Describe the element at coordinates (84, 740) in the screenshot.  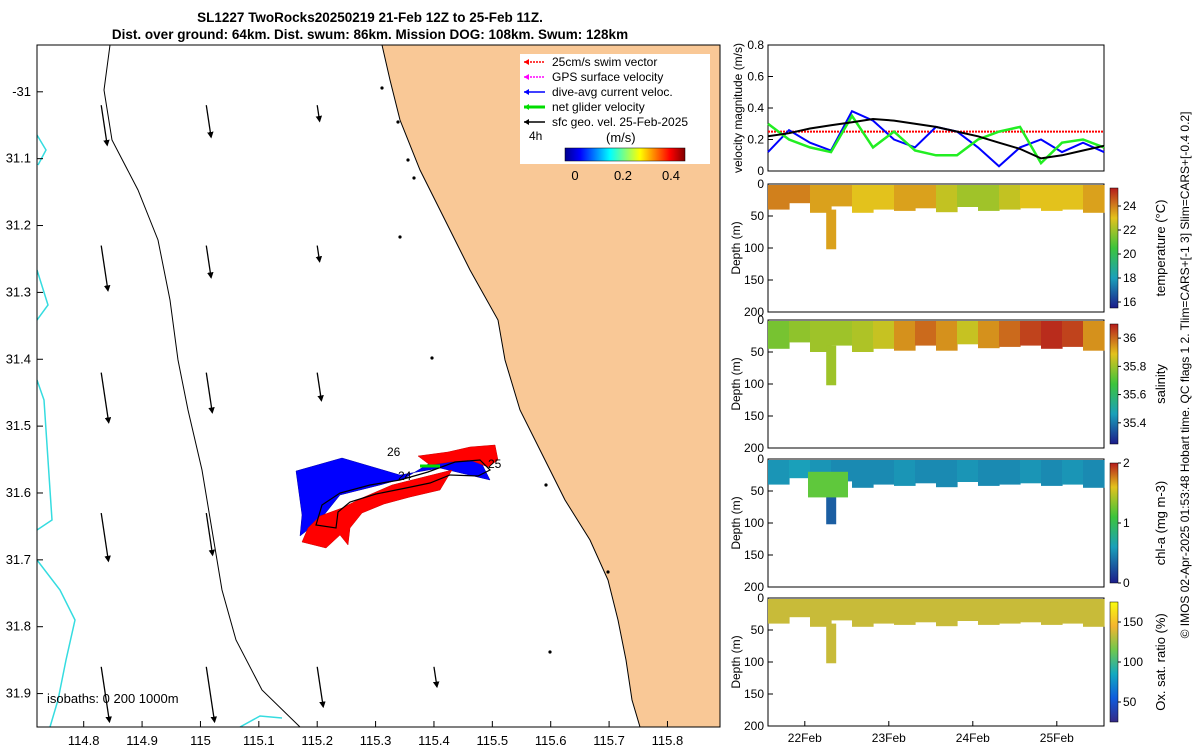
I see `x-tick-label: 114.8` at that location.